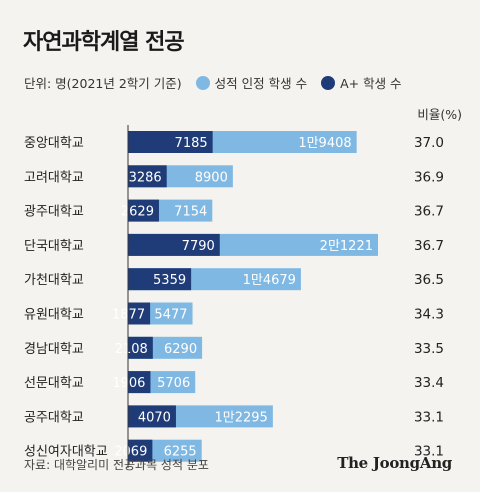 Image resolution: width=480 pixels, height=492 pixels. I want to click on ratio-header: 비율(%), so click(439, 114).